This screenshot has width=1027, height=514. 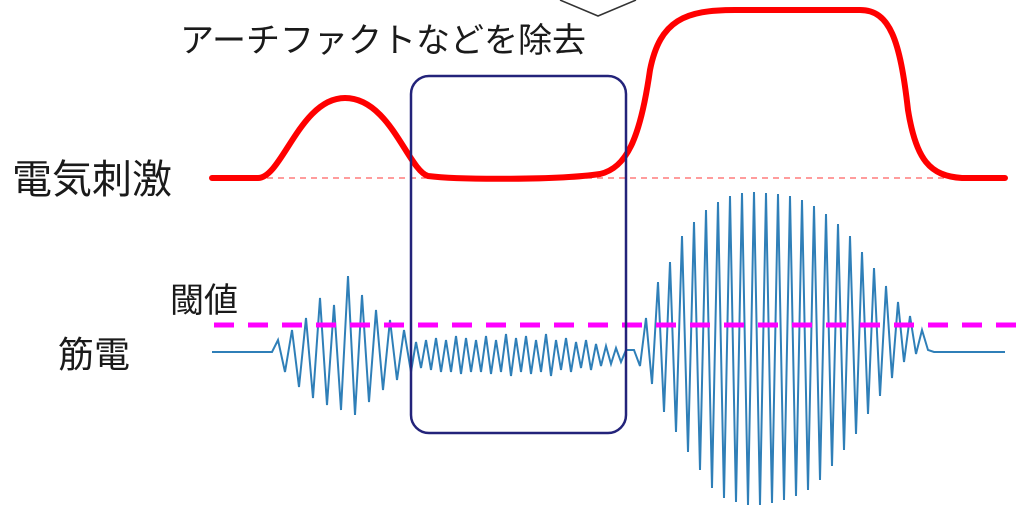 What do you see at coordinates (383, 41) in the screenshot?
I see `callout-label: アーチファクトなどを除去` at bounding box center [383, 41].